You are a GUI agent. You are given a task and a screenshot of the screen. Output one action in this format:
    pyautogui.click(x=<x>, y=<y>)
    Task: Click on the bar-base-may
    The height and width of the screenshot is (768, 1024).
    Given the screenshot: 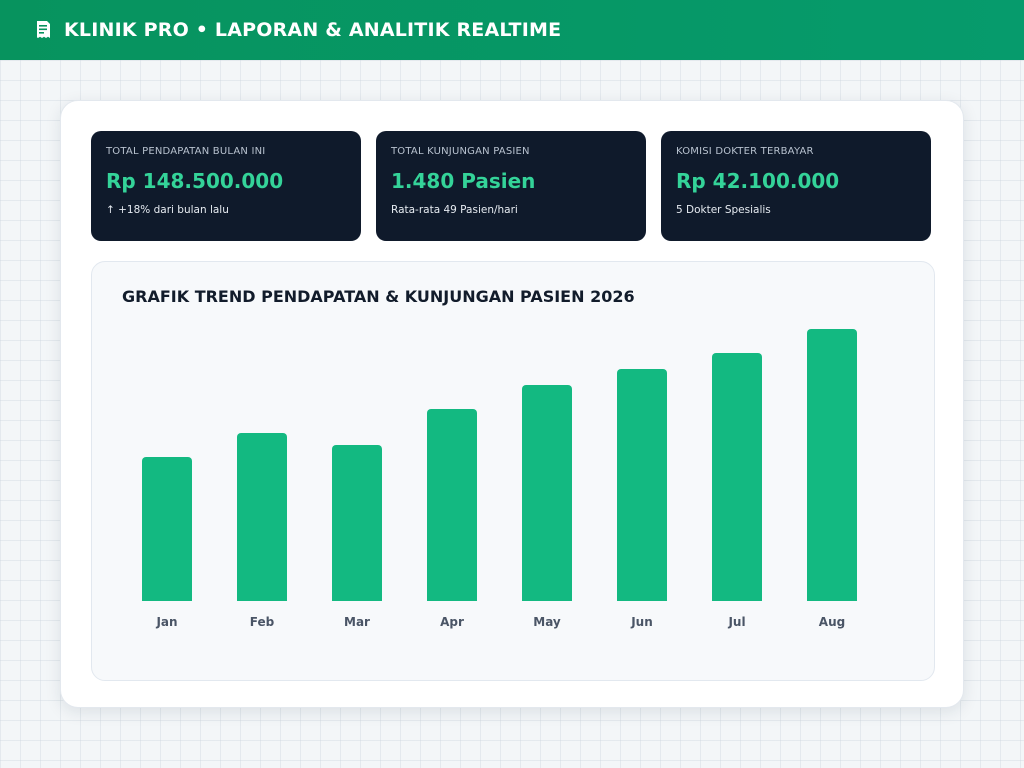 What is the action you would take?
    pyautogui.click(x=547, y=598)
    